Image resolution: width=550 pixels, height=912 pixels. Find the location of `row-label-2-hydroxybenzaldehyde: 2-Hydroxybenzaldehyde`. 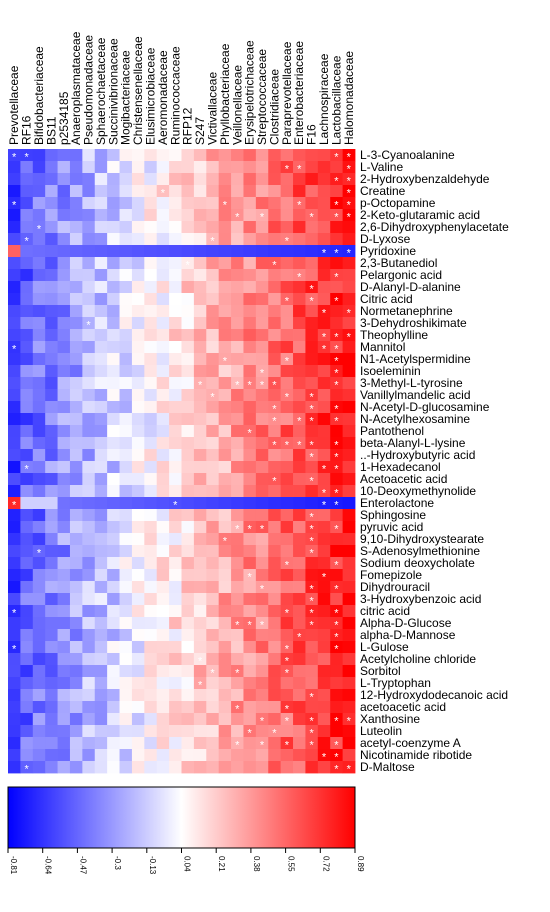

row-label-2-hydroxybenzaldehyde: 2-Hydroxybenzaldehyde is located at coordinates (425, 179).